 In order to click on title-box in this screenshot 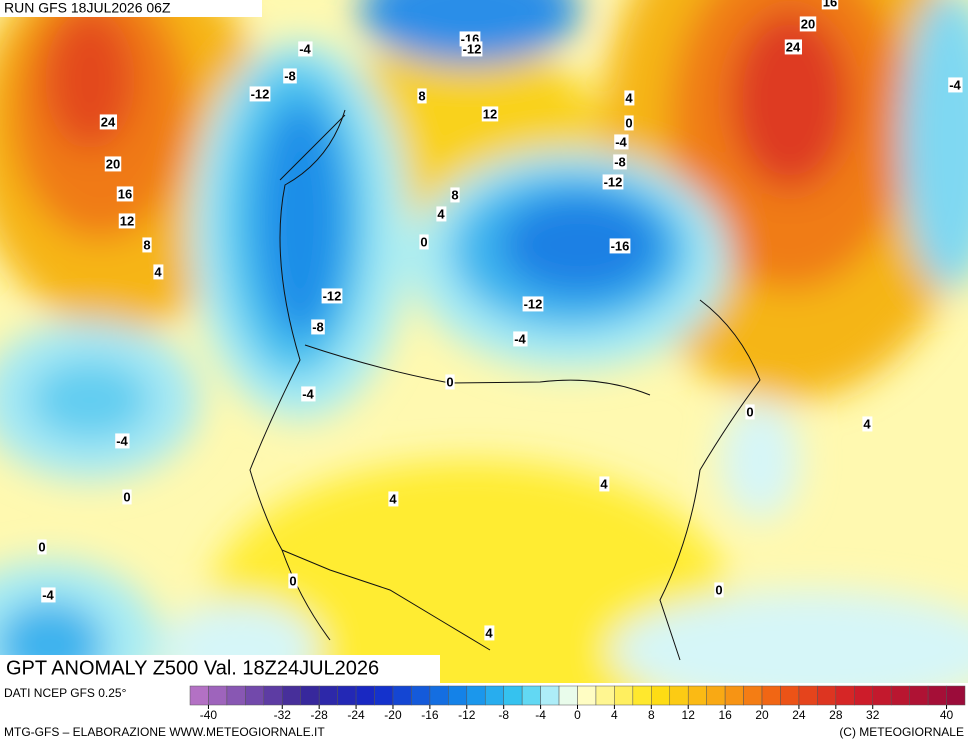, I will do `click(220, 669)`.